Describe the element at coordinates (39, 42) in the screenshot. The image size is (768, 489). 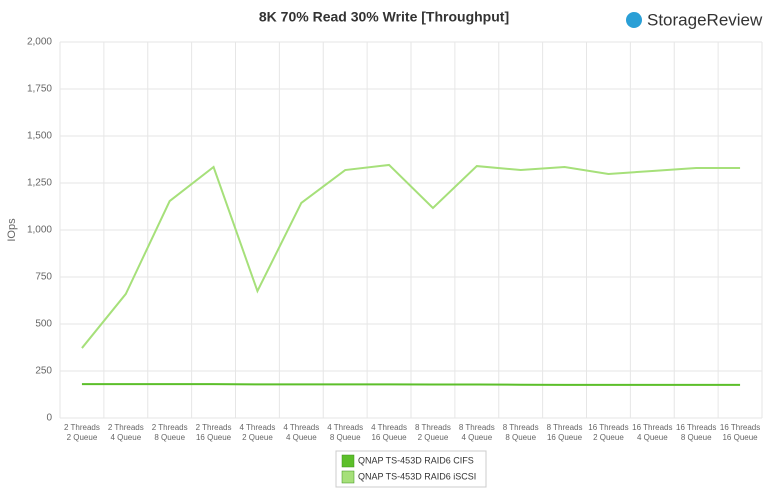
I see `y-tick-label: 2,000` at that location.